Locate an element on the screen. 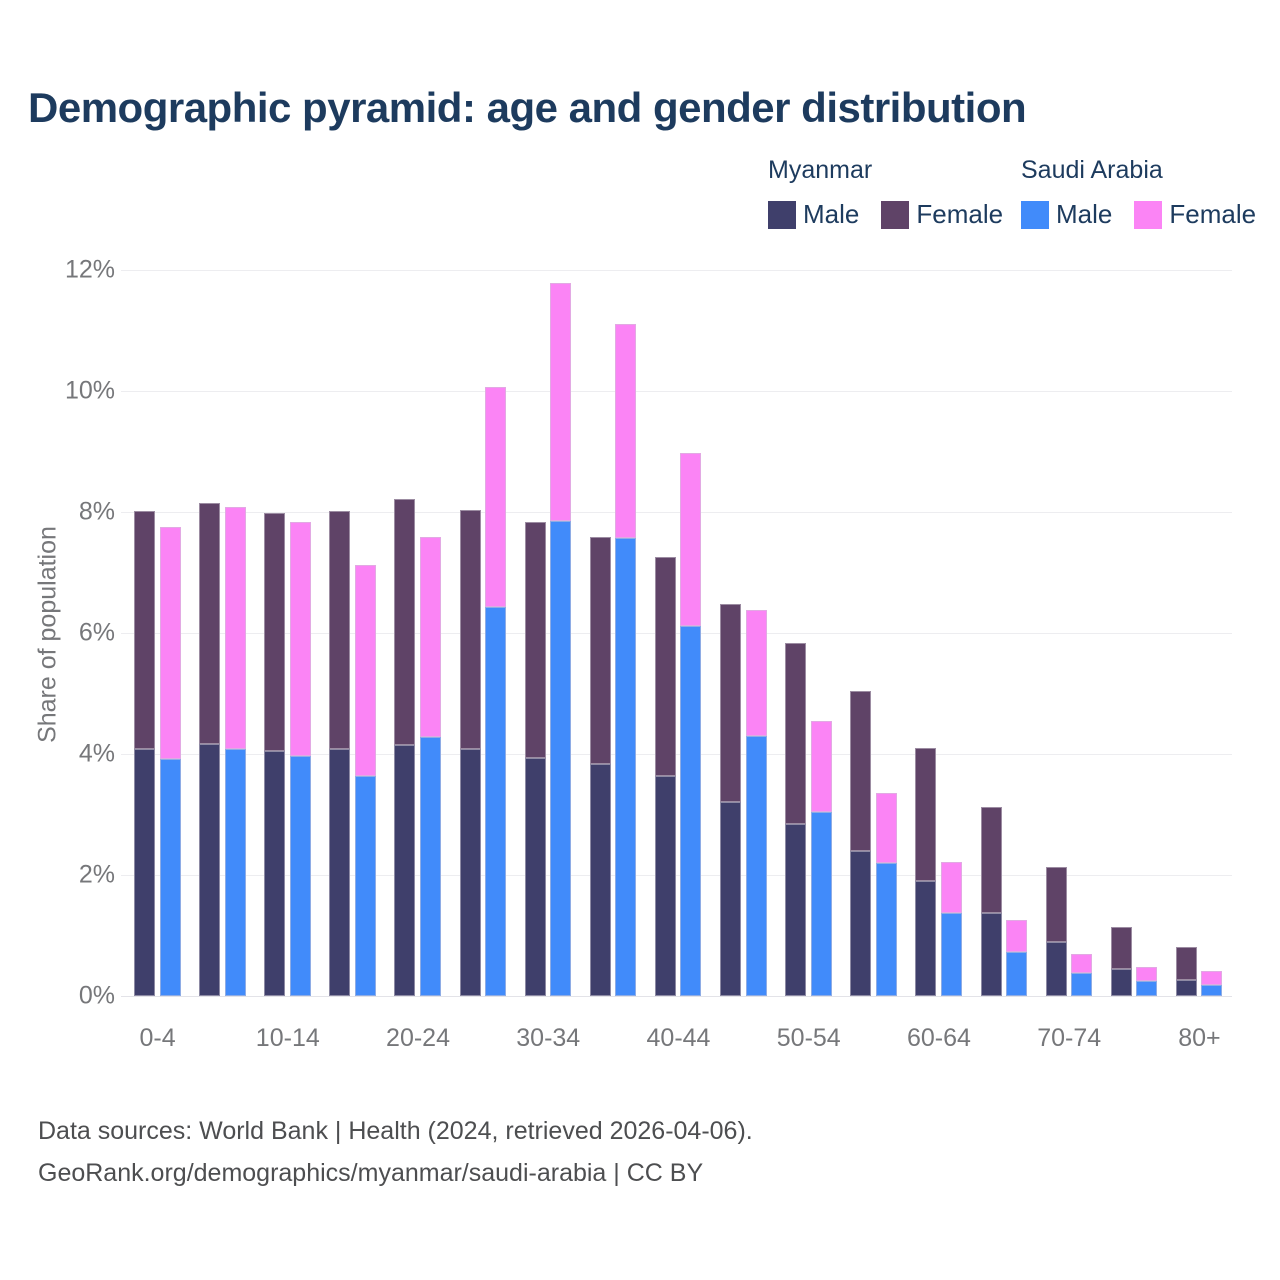 The width and height of the screenshot is (1280, 1280). legend-item-saudi-female: Female is located at coordinates (1195, 214).